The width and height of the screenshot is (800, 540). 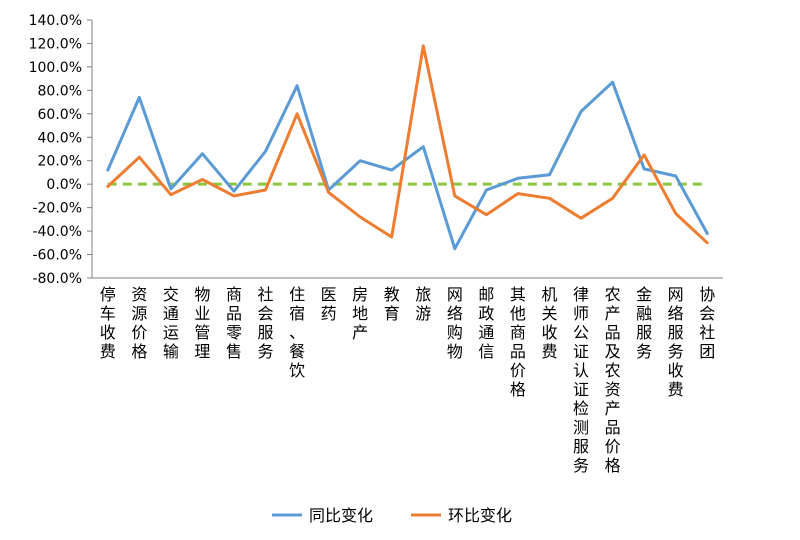 What do you see at coordinates (549, 323) in the screenshot?
I see `x-category-label: 机关收费` at bounding box center [549, 323].